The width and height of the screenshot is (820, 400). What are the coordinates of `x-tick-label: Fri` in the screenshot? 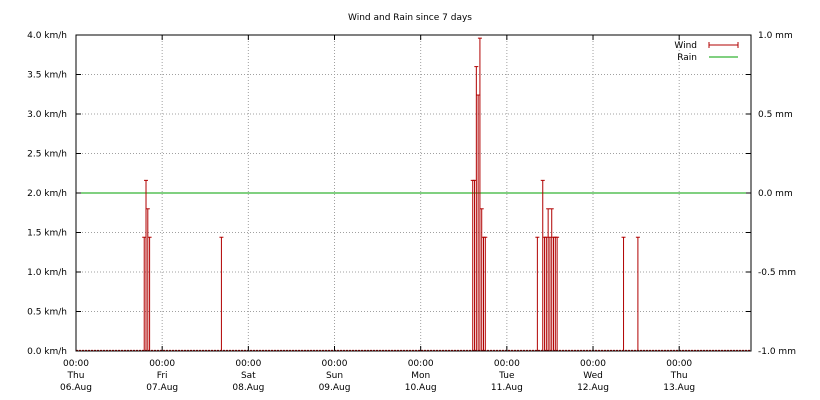 It's located at (162, 376).